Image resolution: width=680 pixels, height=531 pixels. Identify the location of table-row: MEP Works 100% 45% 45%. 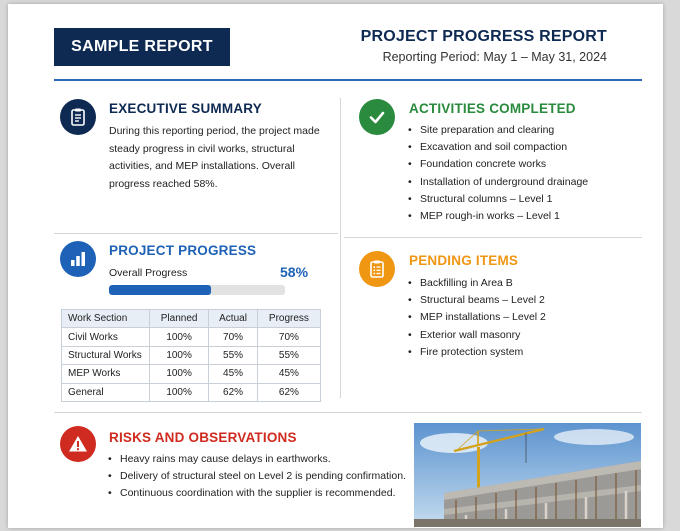
(191, 374).